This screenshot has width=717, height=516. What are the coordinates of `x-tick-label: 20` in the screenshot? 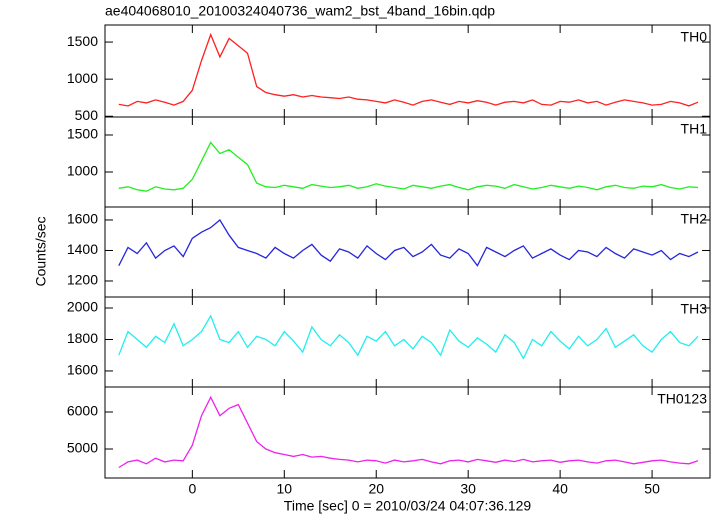 It's located at (376, 489).